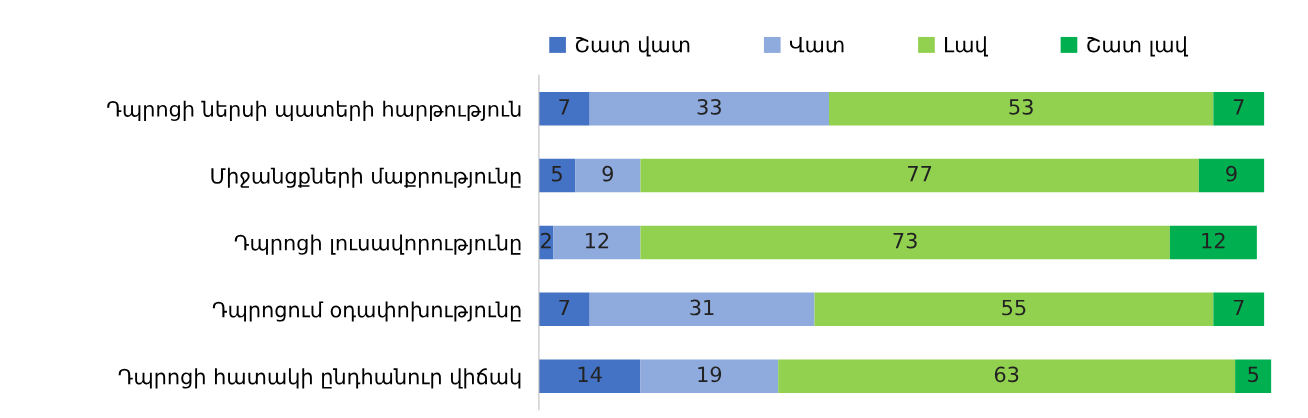 Image resolution: width=1308 pixels, height=418 pixels. I want to click on data-label: 14, so click(590, 374).